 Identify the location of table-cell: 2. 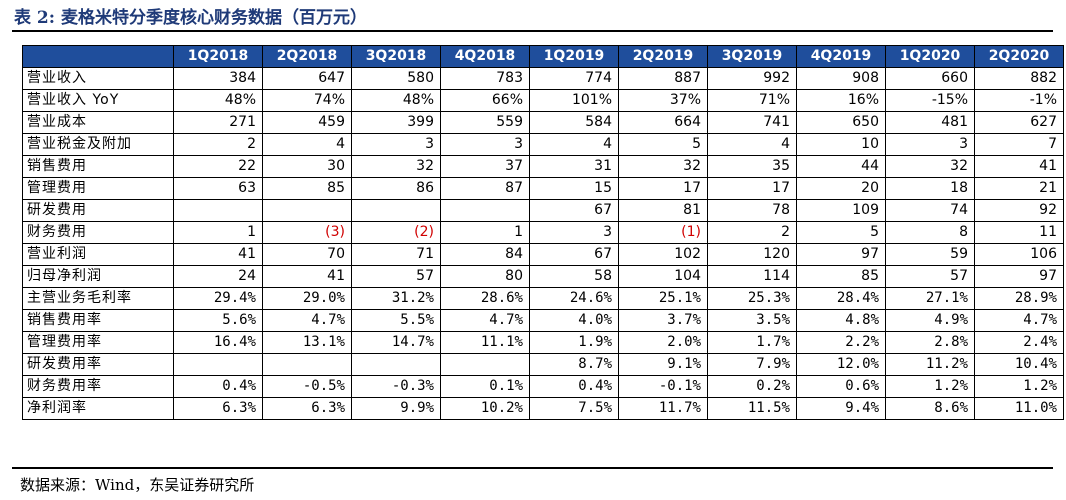
(752, 232).